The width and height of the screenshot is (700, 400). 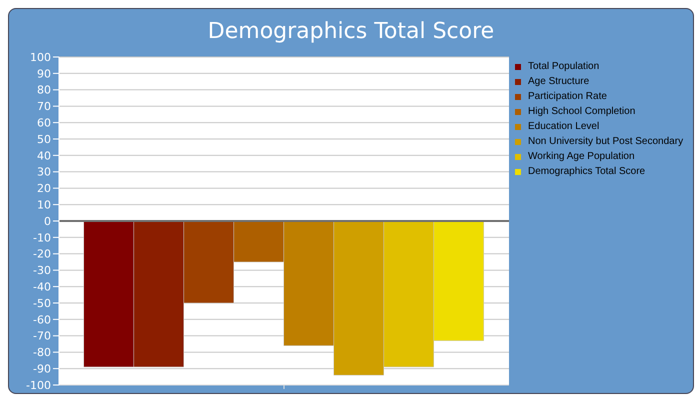 I want to click on y-tick-label: 80, so click(x=44, y=90).